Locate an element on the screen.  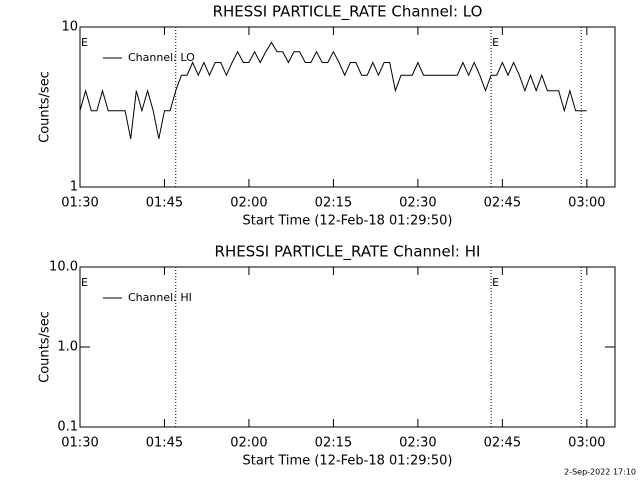
y-tick-label: 1.0 is located at coordinates (67, 347).